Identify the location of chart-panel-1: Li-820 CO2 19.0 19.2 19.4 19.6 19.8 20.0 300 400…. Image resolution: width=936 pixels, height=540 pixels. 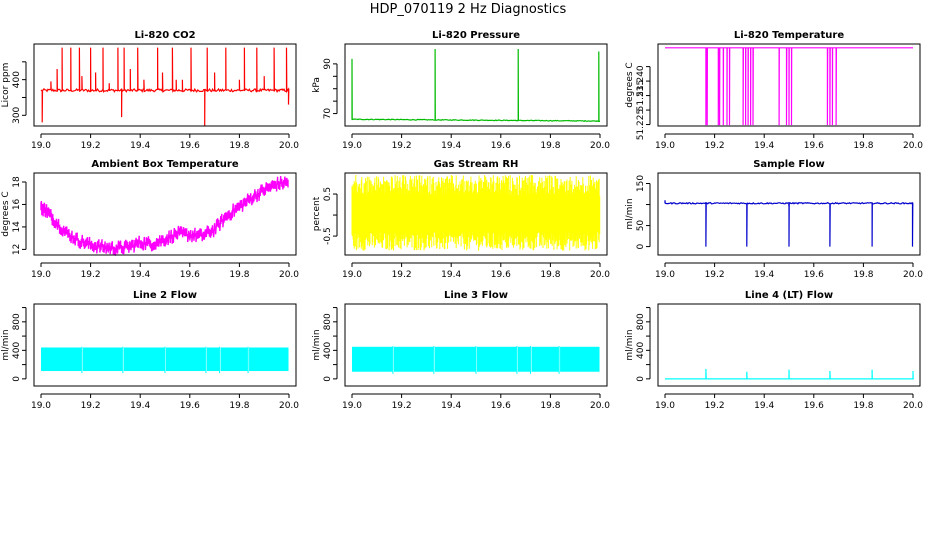
(150, 90).